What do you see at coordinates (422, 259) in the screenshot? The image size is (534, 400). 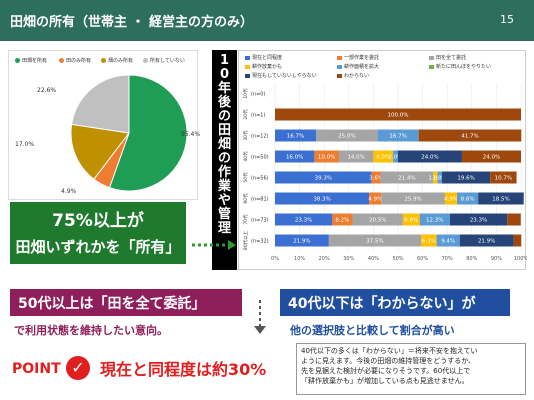 I see `x-tick-label: 60%` at bounding box center [422, 259].